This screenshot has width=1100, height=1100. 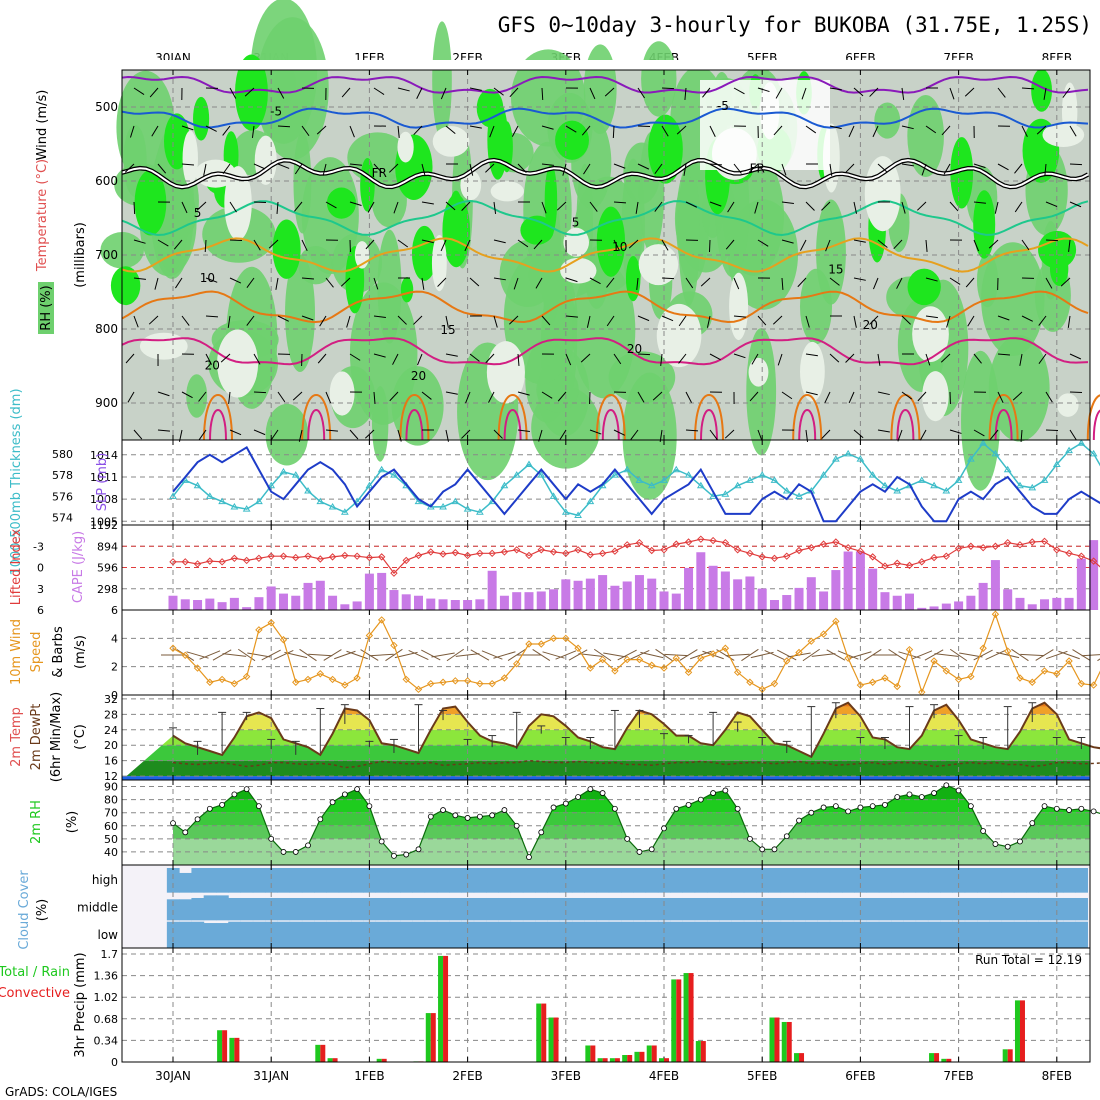 I want to click on cape-tick-label: 1192, so click(x=104, y=525).